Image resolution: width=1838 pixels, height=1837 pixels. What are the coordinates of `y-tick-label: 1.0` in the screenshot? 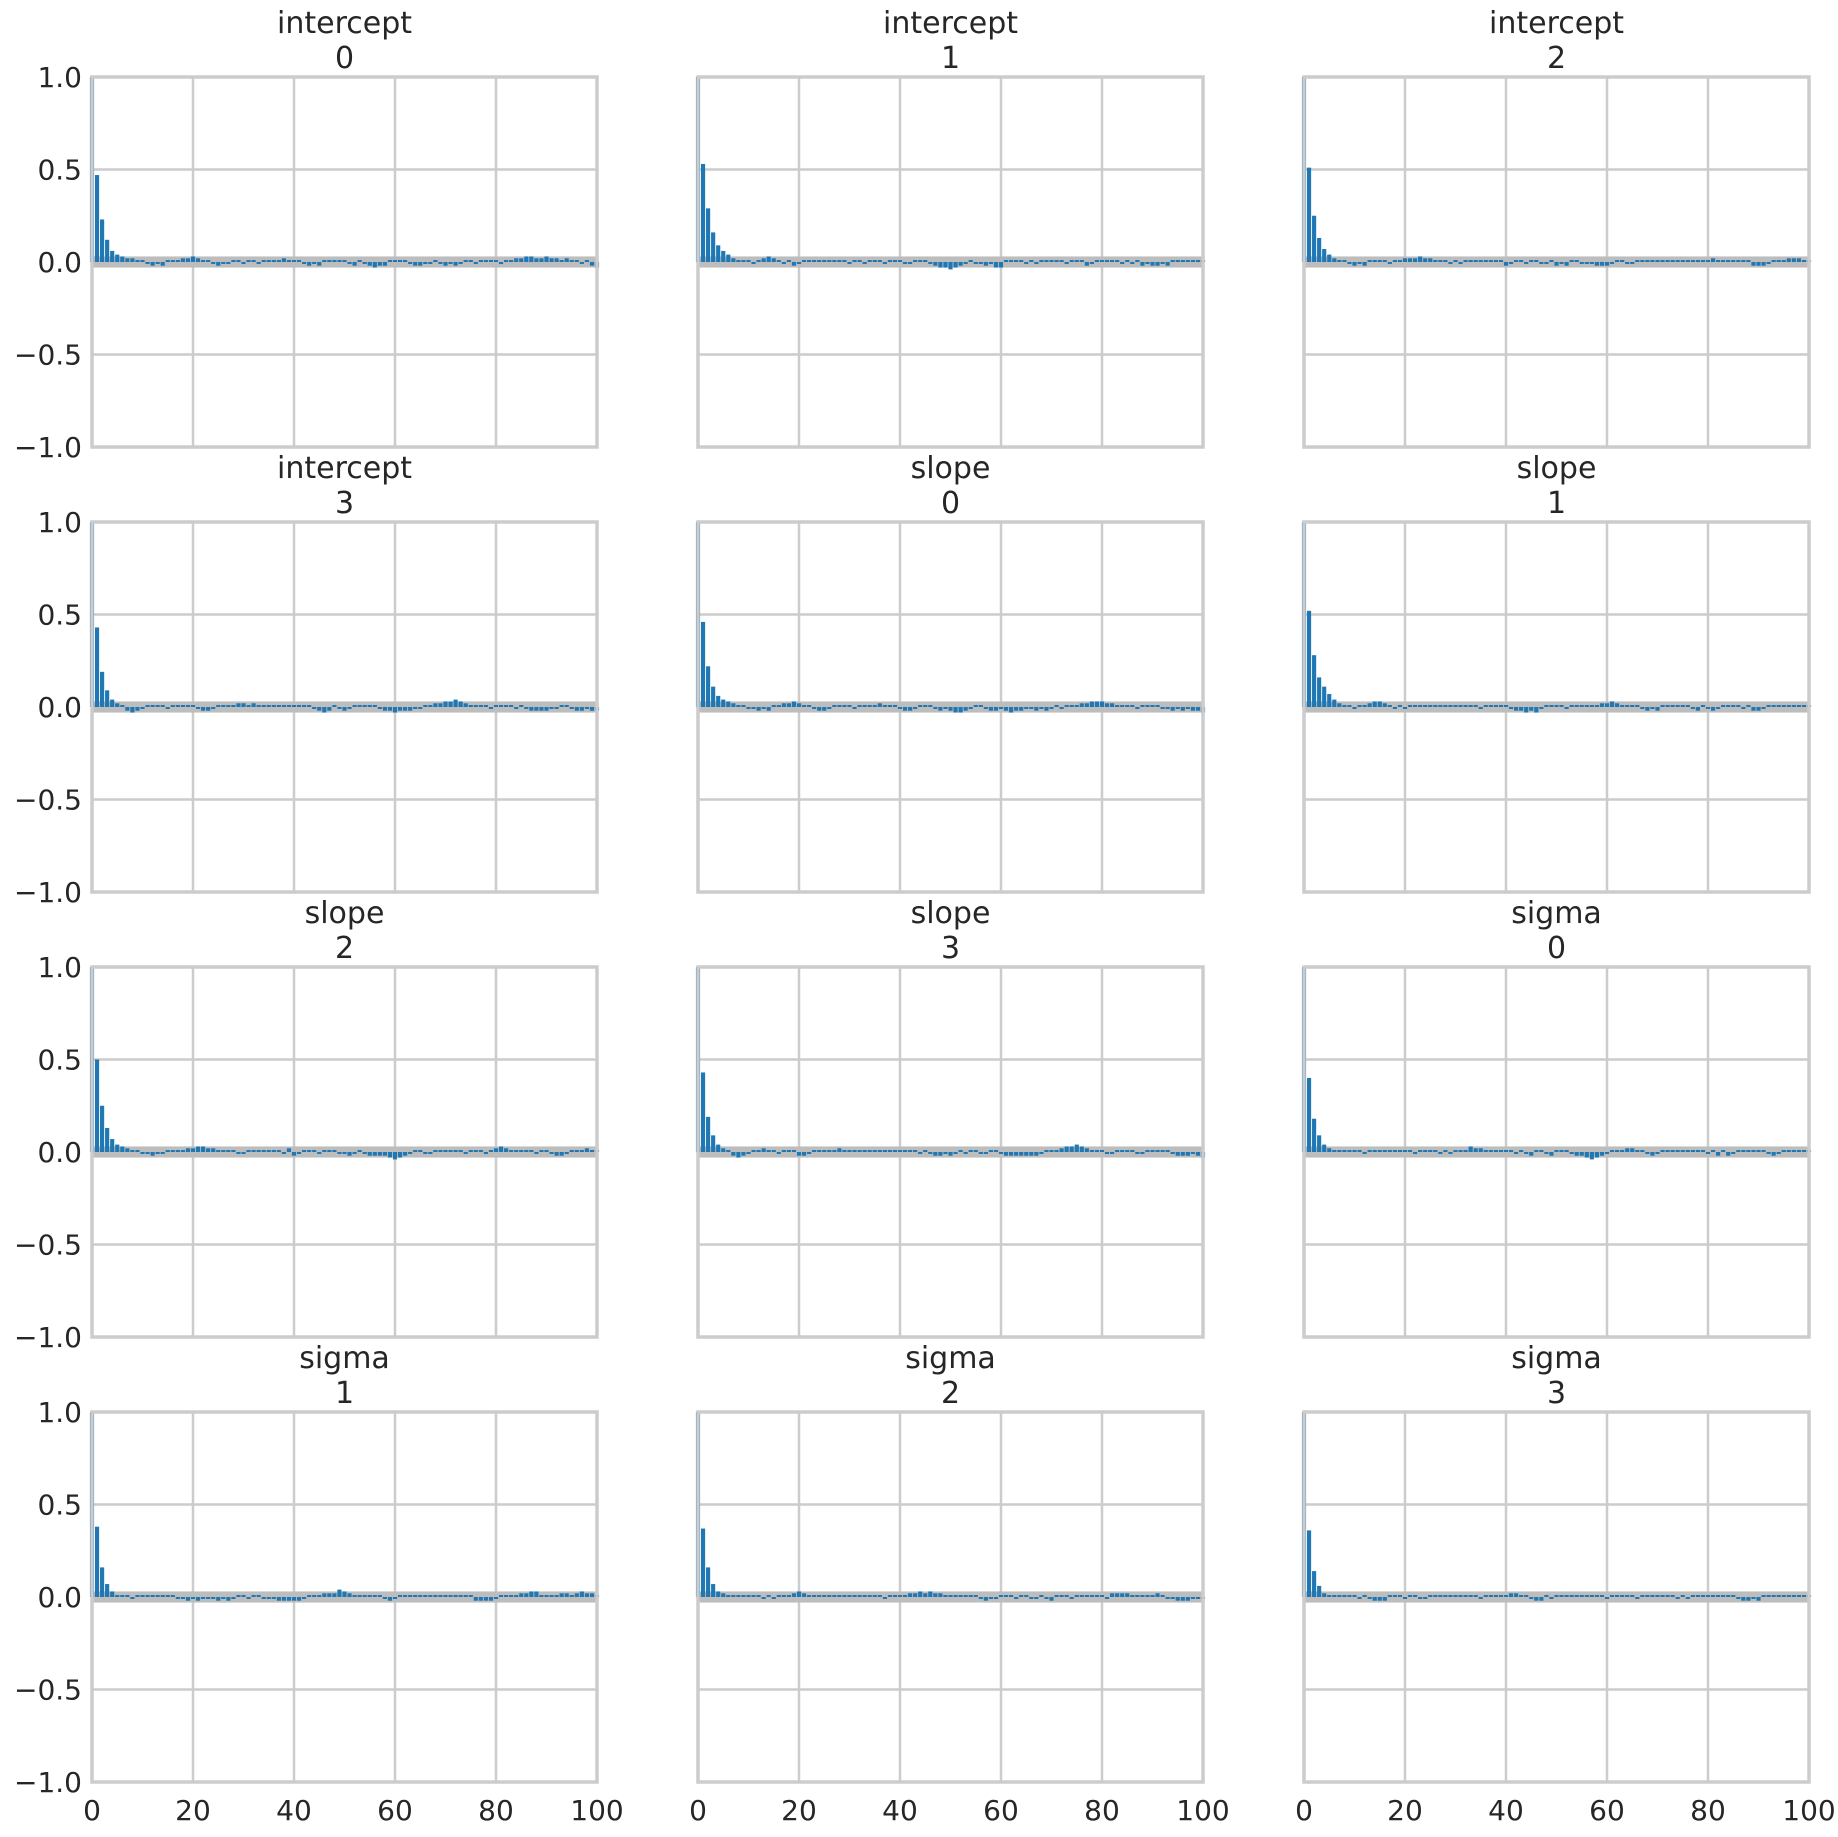 It's located at (59, 522).